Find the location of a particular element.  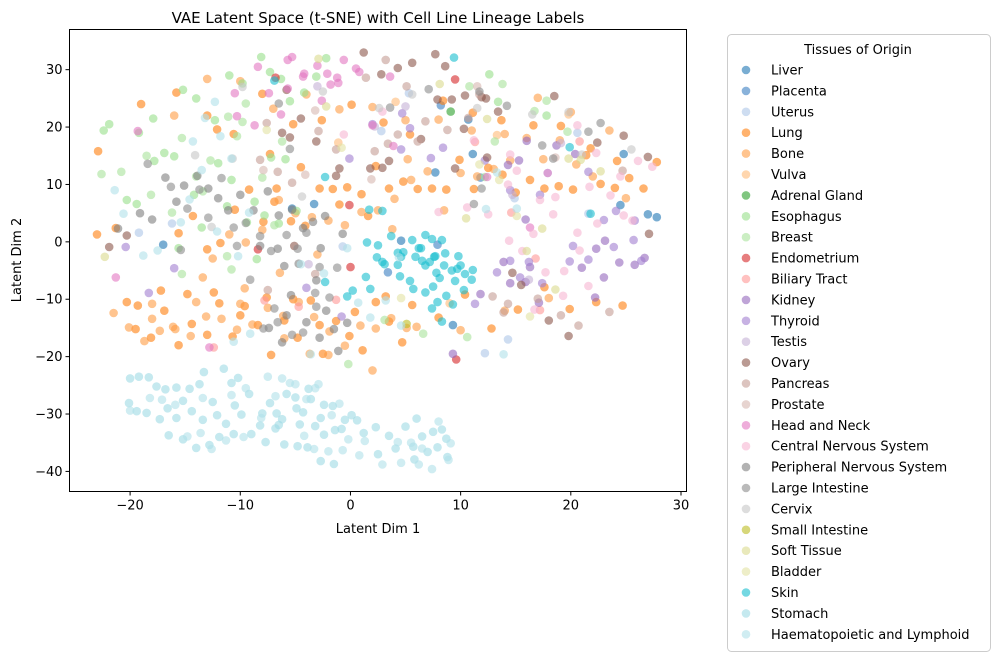

y-tick-label: 20 is located at coordinates (54, 128).